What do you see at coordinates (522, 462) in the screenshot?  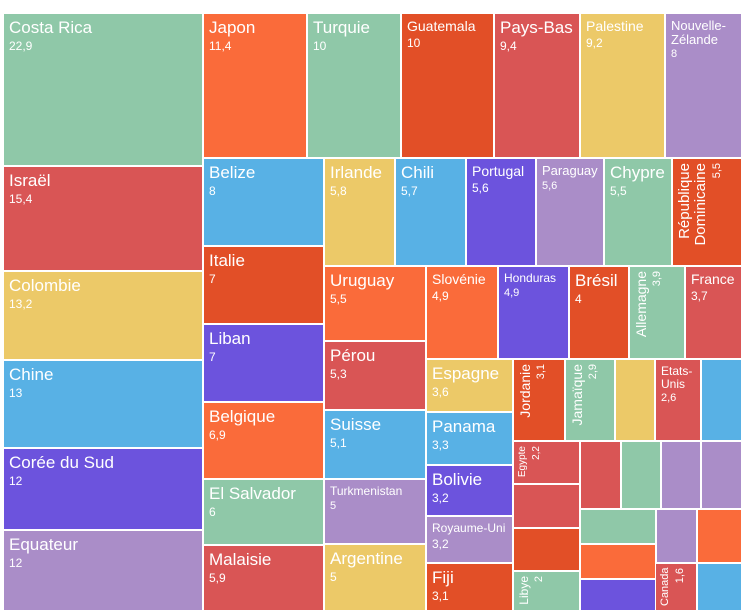 I see `tile-label: Egypte` at bounding box center [522, 462].